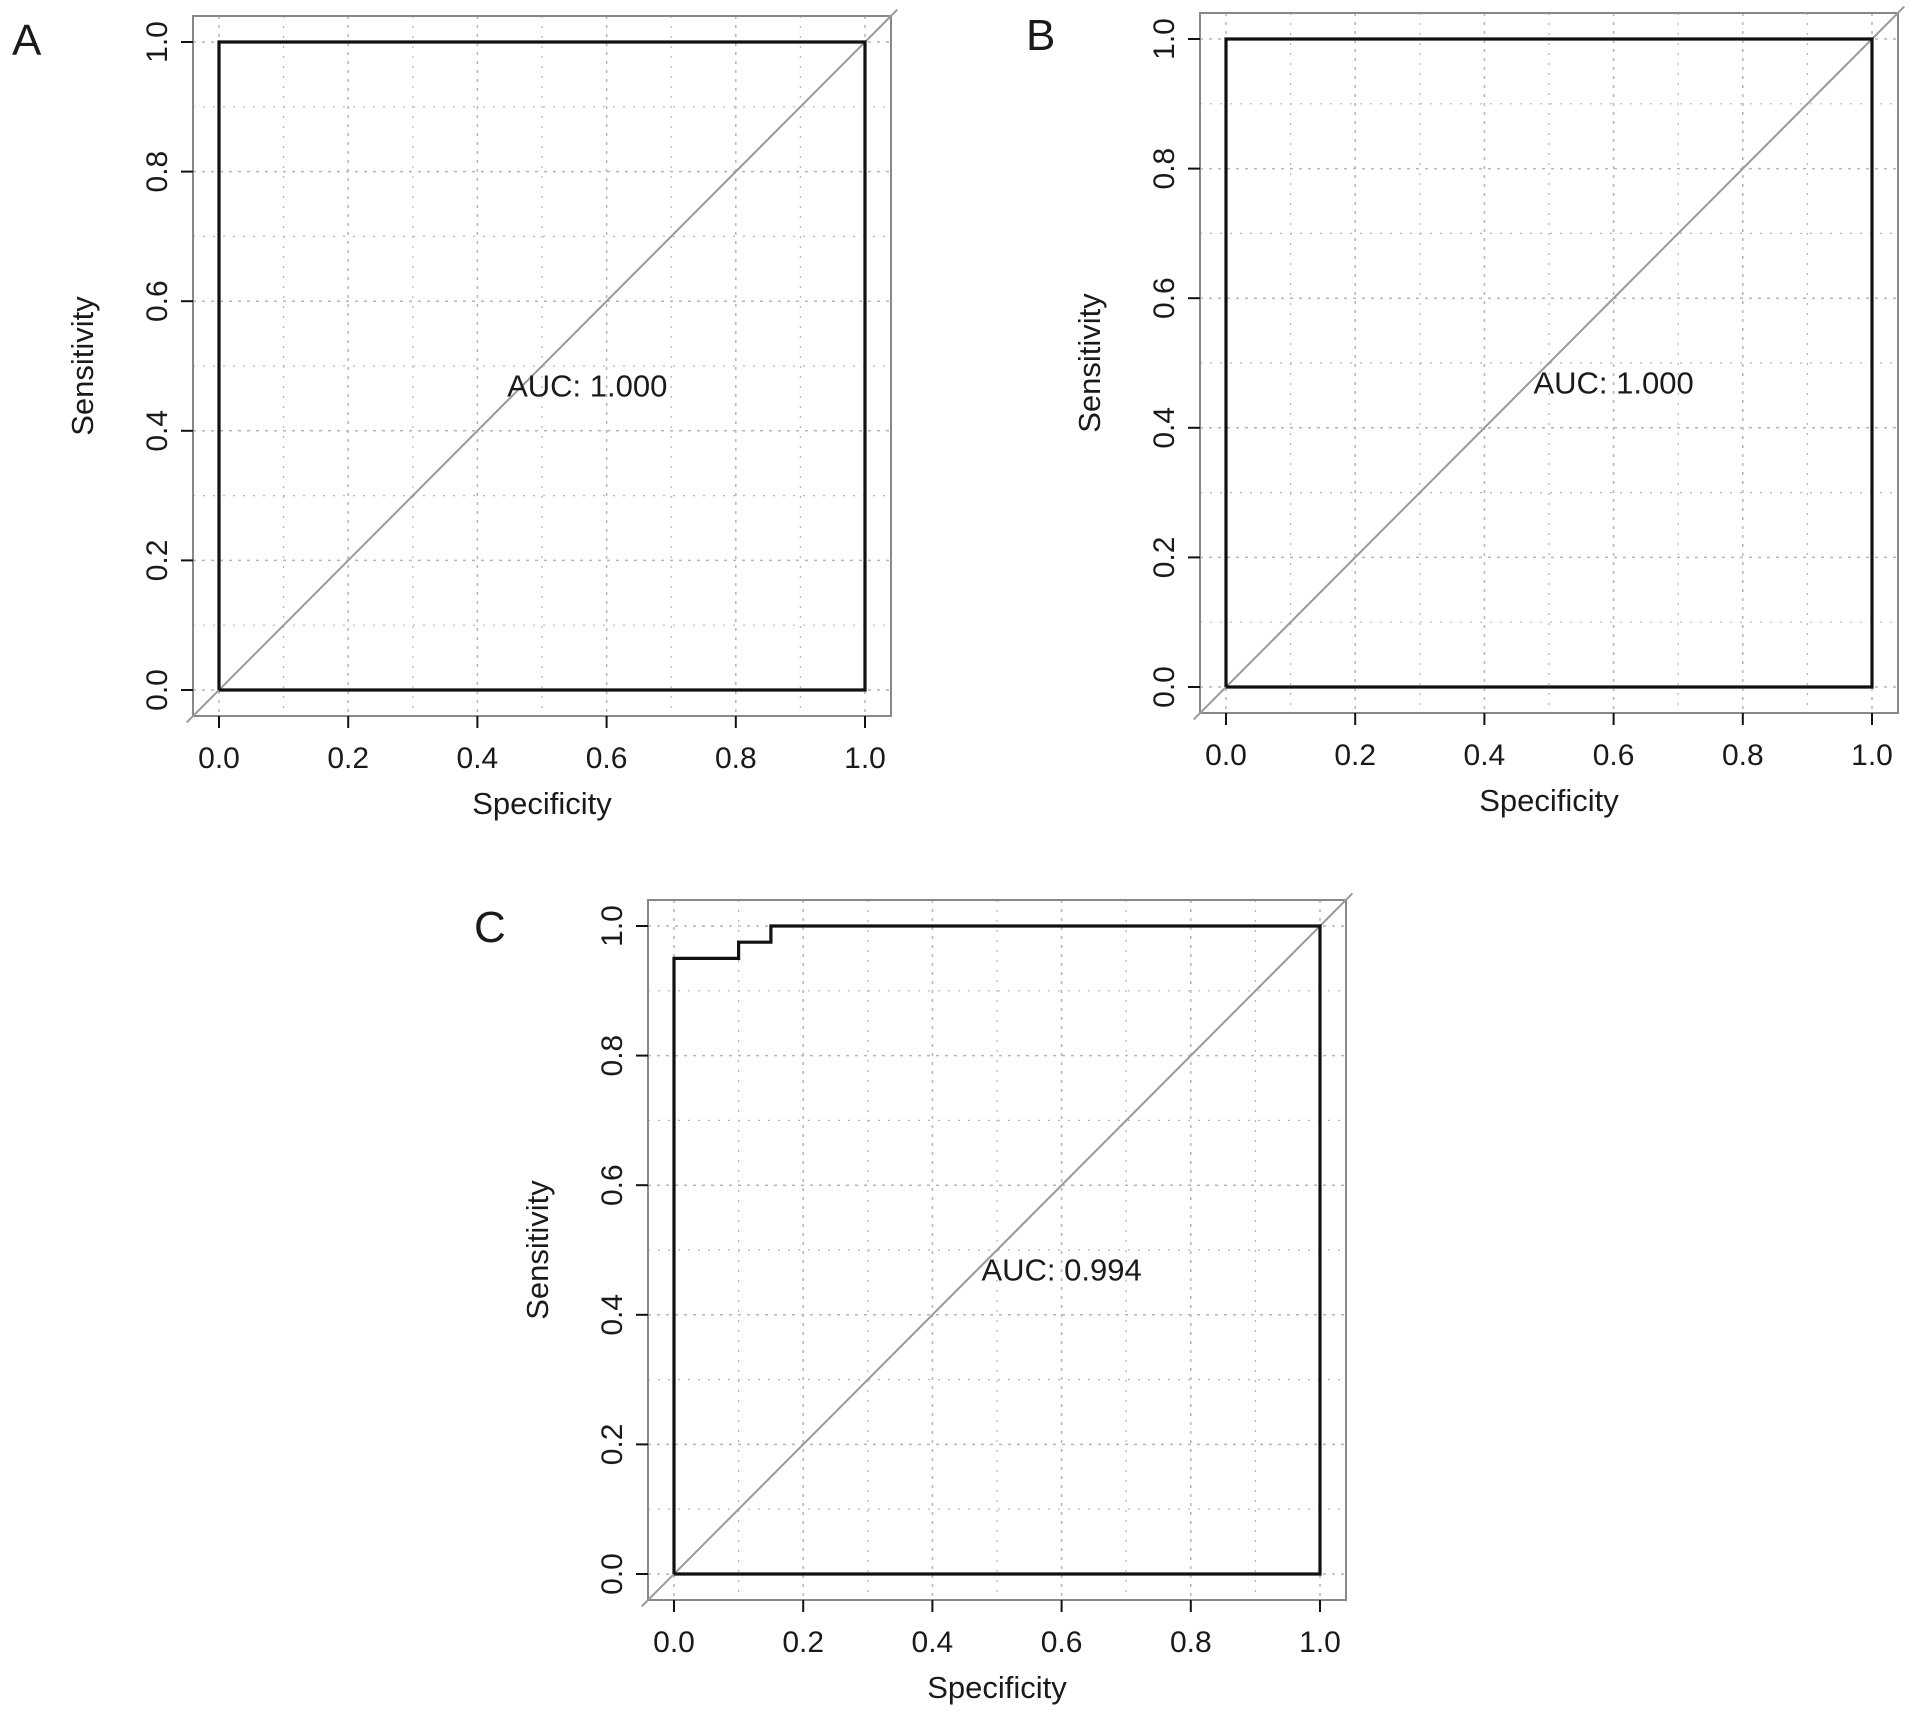 This screenshot has width=1913, height=1733. What do you see at coordinates (490, 927) in the screenshot?
I see `panel-letter-c: C` at bounding box center [490, 927].